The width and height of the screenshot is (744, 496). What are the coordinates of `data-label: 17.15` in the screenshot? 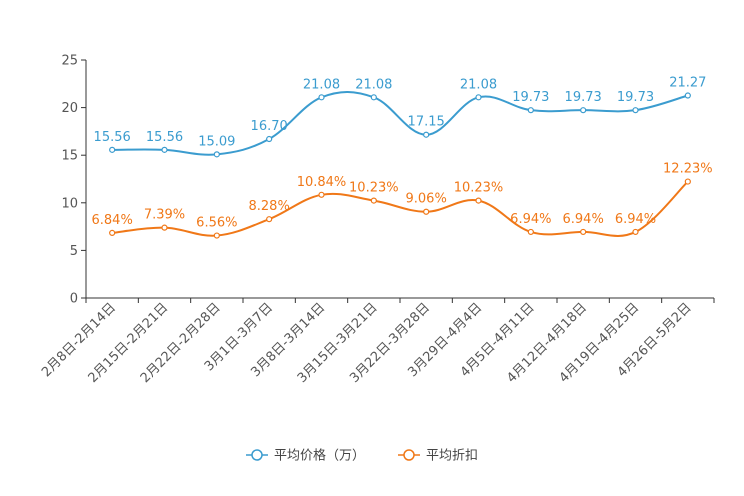 It's located at (426, 122).